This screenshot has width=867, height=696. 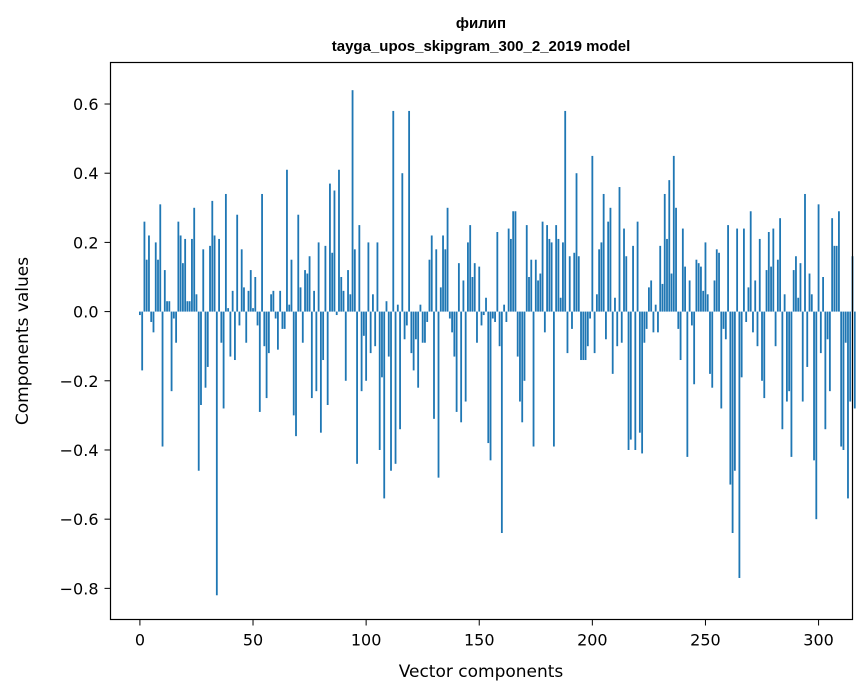 What do you see at coordinates (79, 519) in the screenshot?
I see `y-tick-label: −0.6` at bounding box center [79, 519].